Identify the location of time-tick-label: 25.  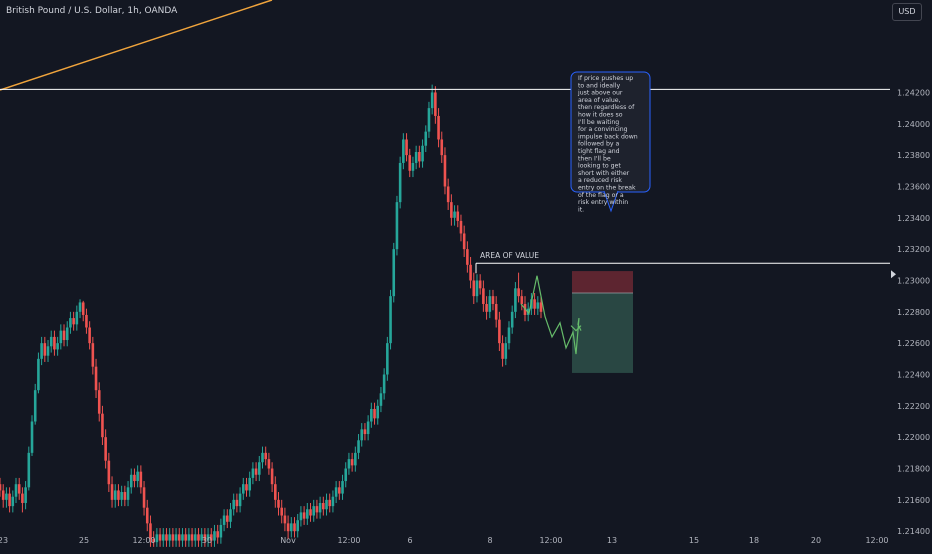
(84, 540).